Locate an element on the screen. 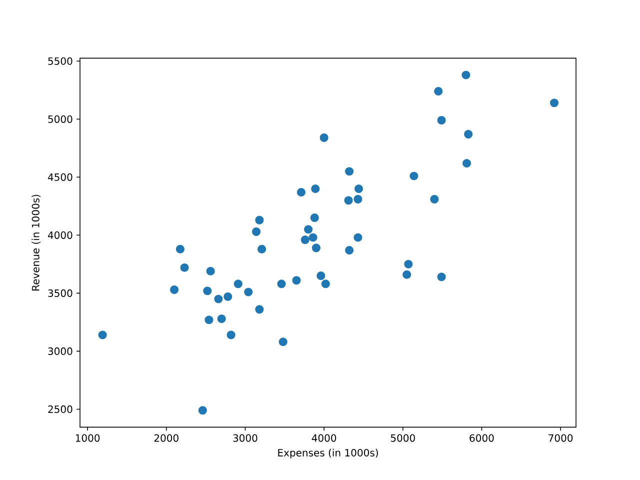  x-tick-label: 1000 is located at coordinates (88, 438).